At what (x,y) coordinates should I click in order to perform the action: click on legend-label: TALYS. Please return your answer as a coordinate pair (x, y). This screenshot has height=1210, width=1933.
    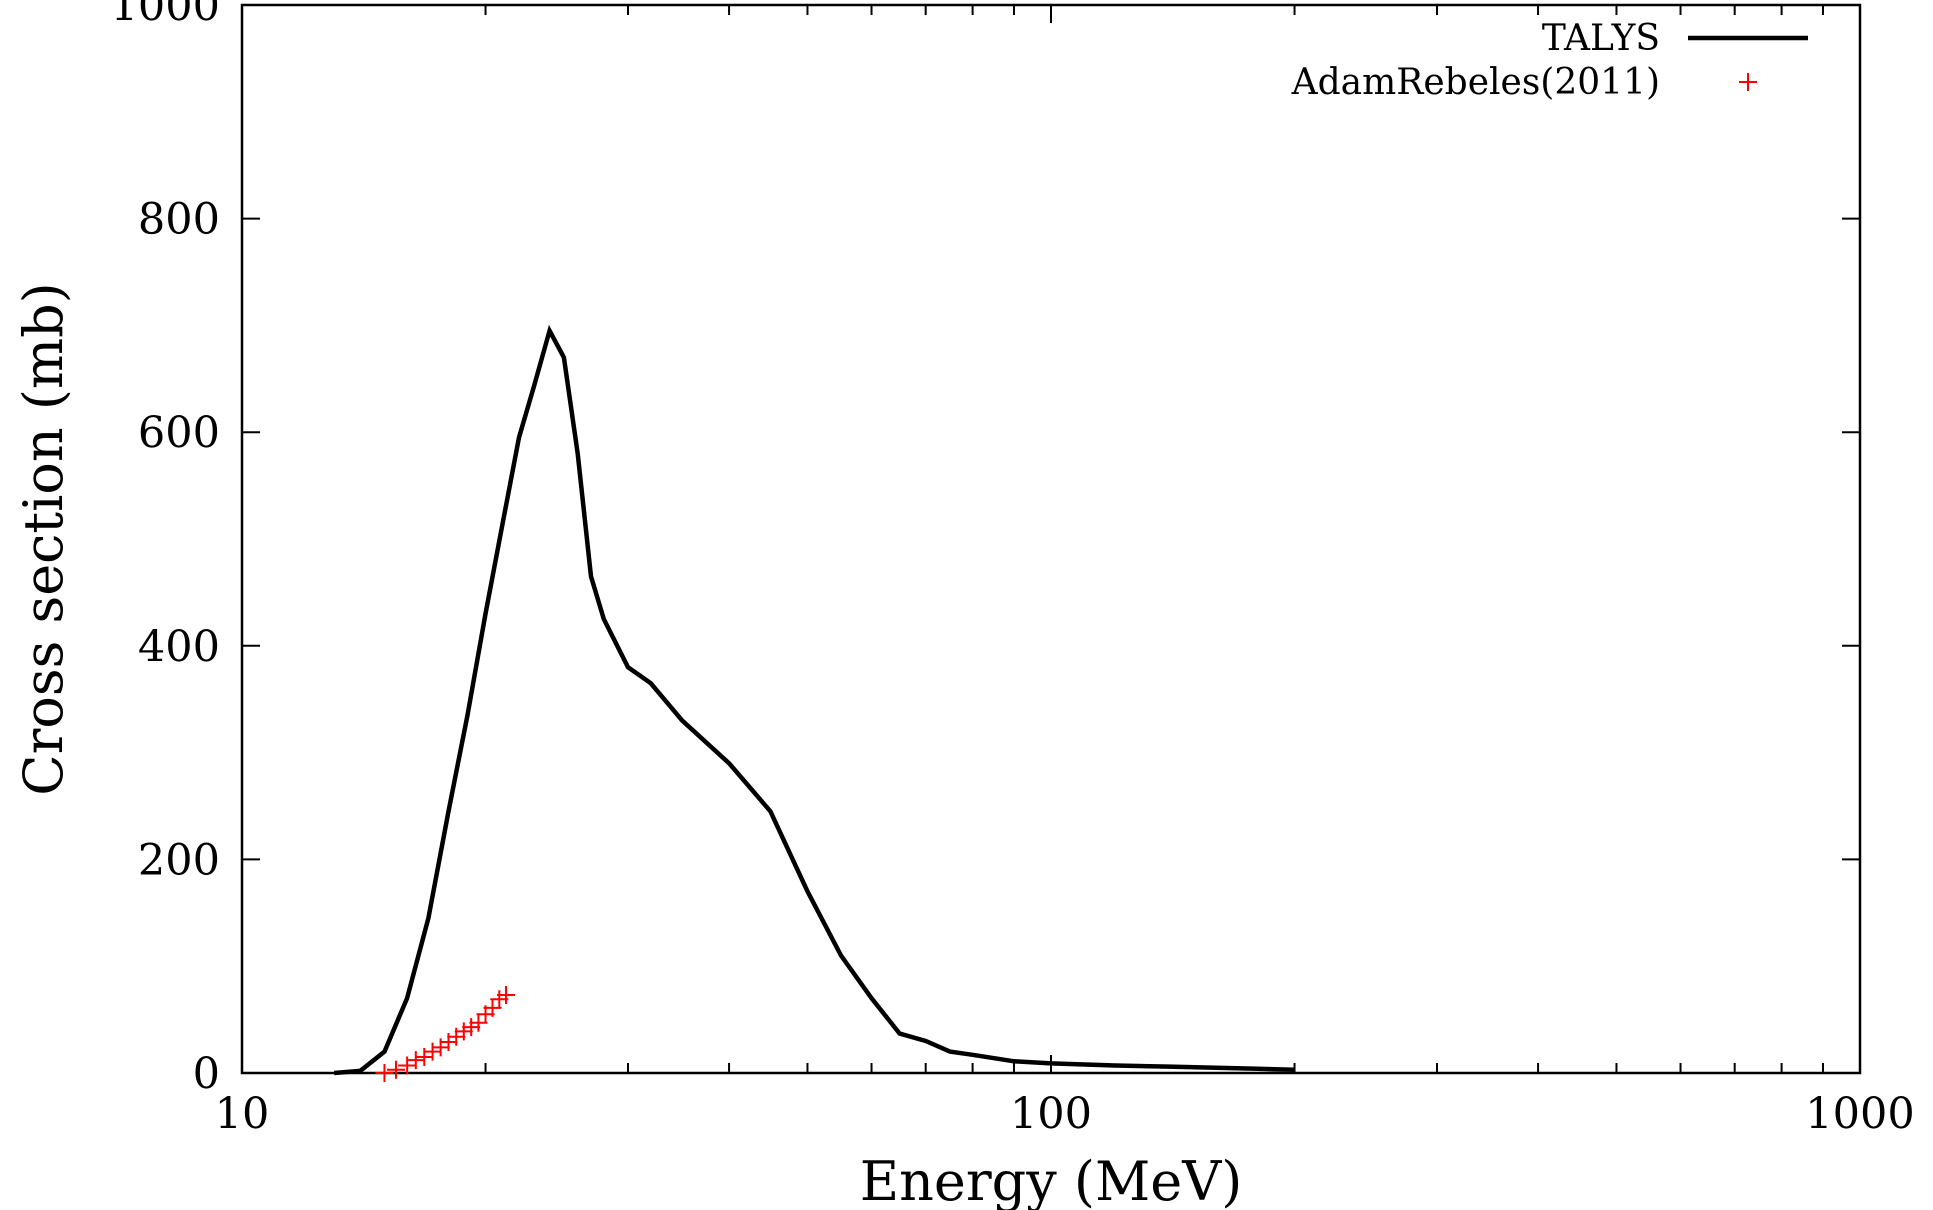
    Looking at the image, I should click on (1601, 38).